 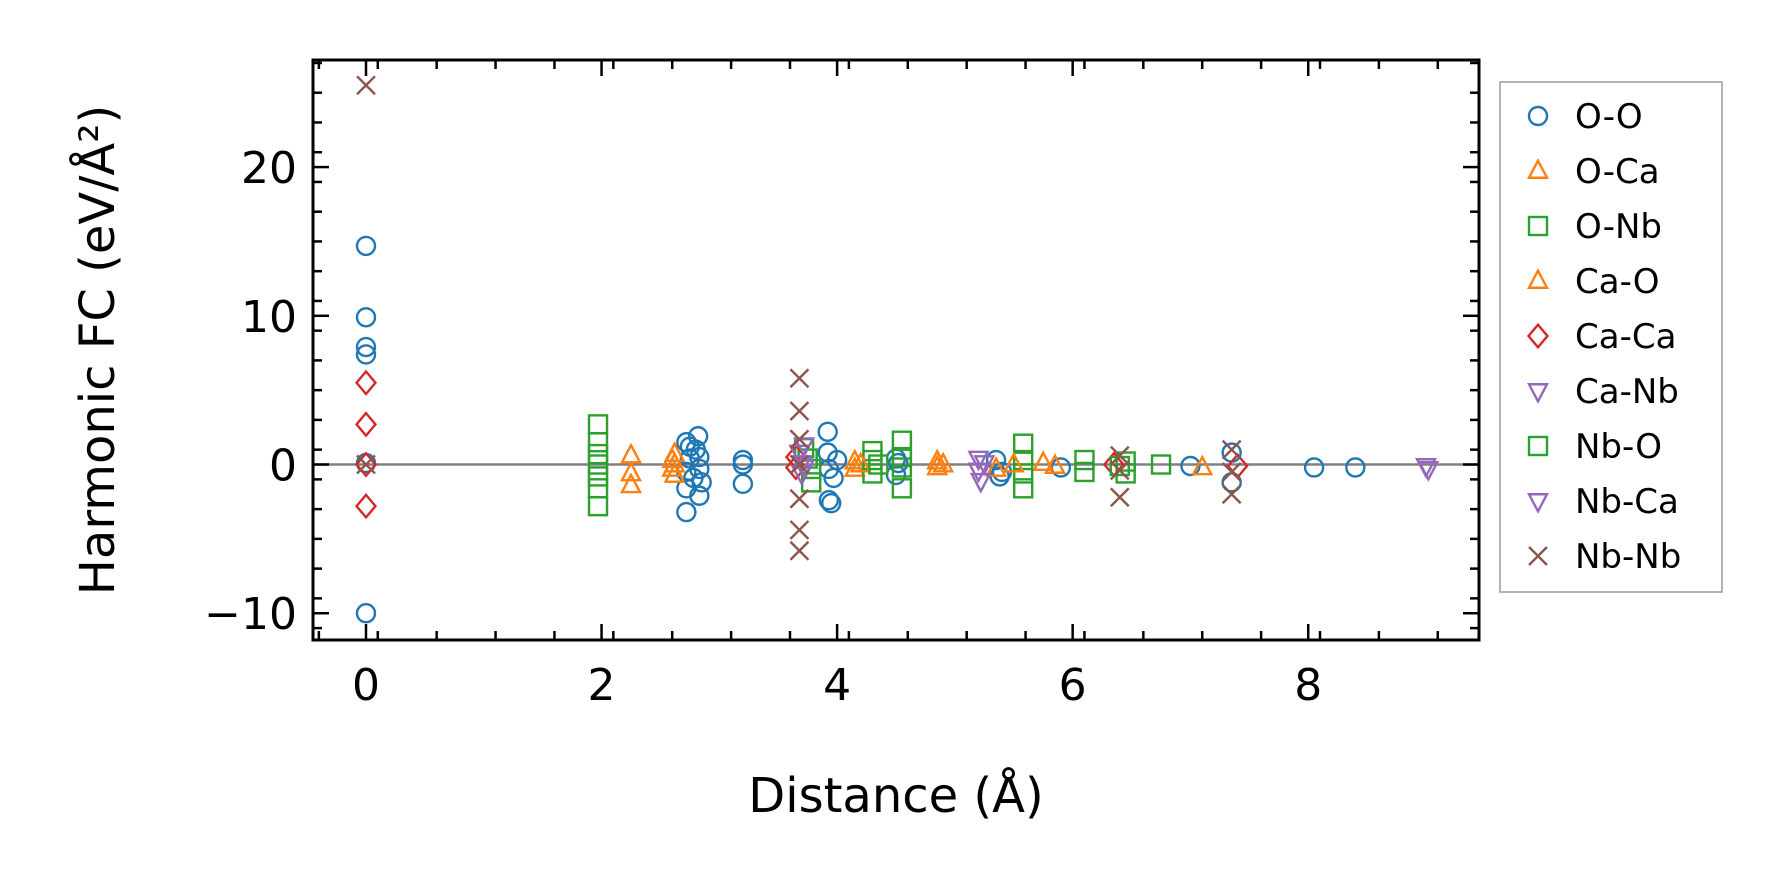 I want to click on y-tick-label: 20, so click(x=269, y=168).